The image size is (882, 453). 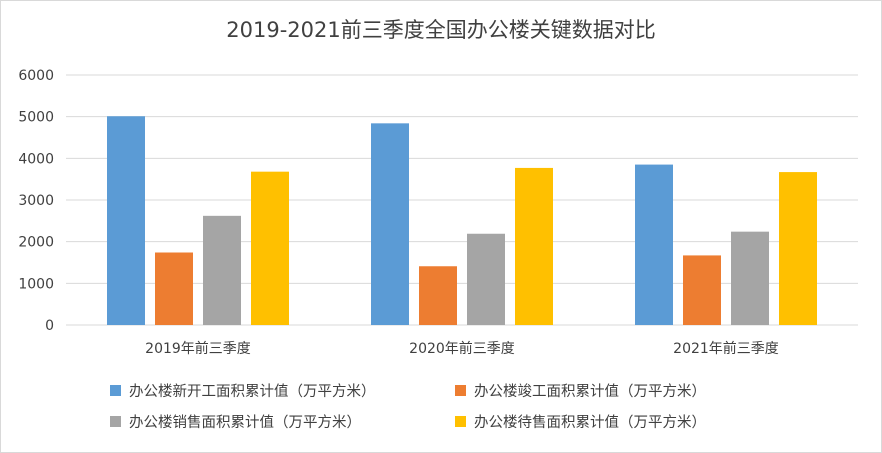 I want to click on y-tick-label: 1000, so click(x=36, y=284).